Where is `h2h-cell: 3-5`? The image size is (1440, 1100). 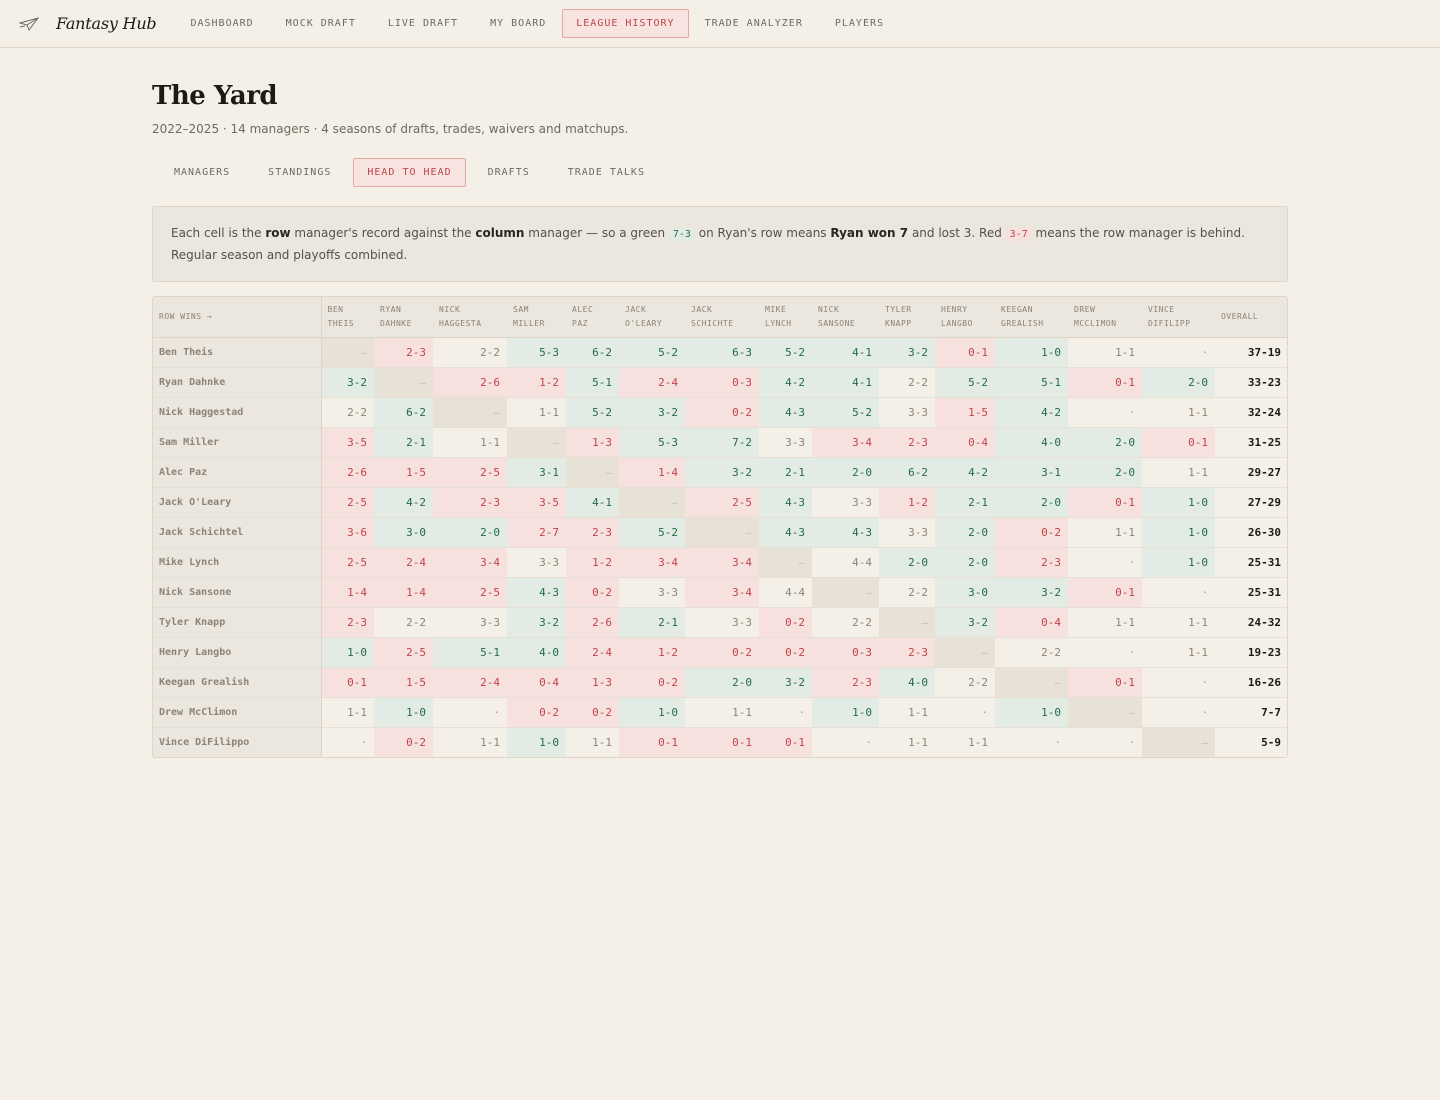
h2h-cell: 3-5 is located at coordinates (536, 501).